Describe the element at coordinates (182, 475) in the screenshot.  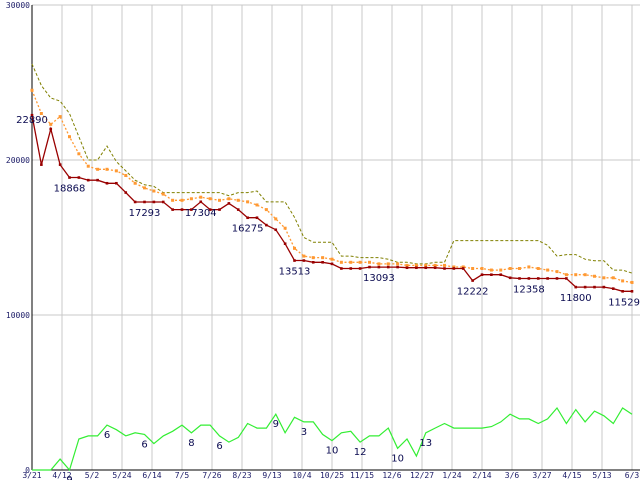
I see `x-tick-label: 7/5` at that location.